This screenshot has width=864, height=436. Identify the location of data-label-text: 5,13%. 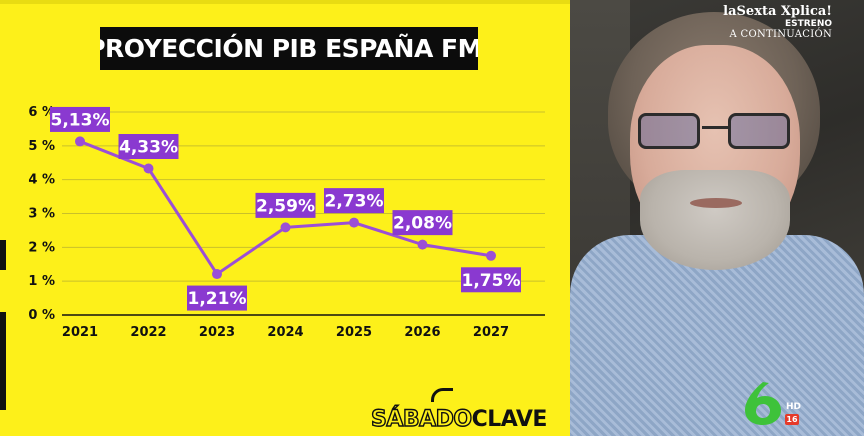
(80, 120).